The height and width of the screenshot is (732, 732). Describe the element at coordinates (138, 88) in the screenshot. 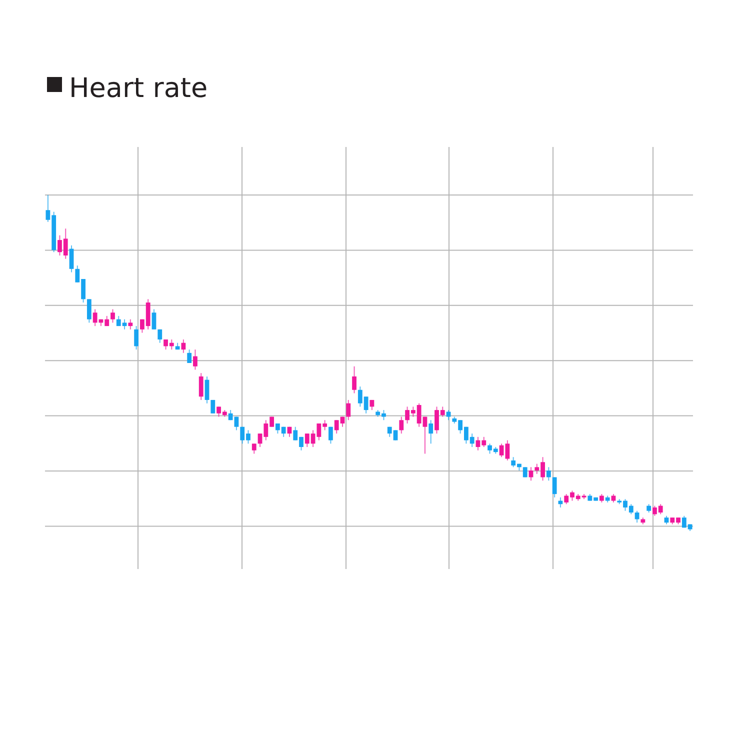

I see `text: Heart rate` at that location.